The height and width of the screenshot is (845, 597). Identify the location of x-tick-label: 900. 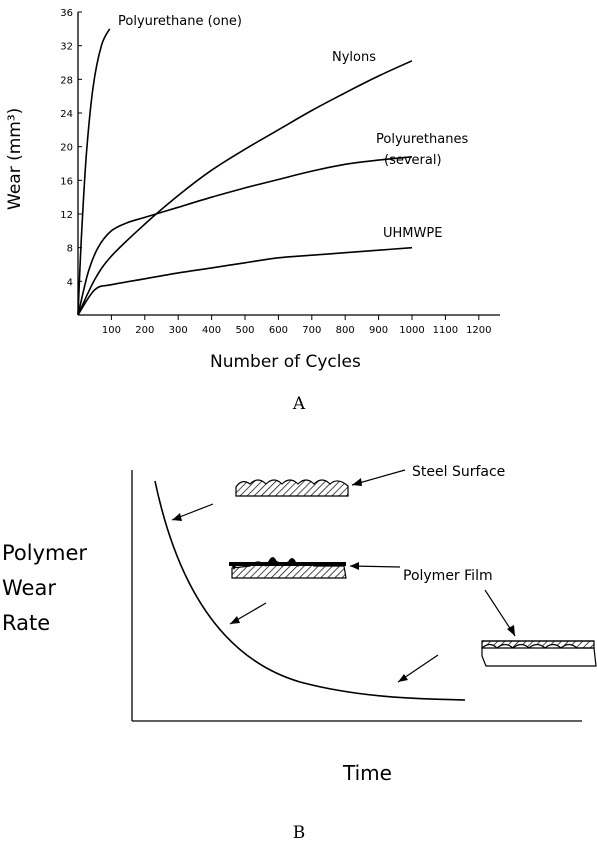
(378, 330).